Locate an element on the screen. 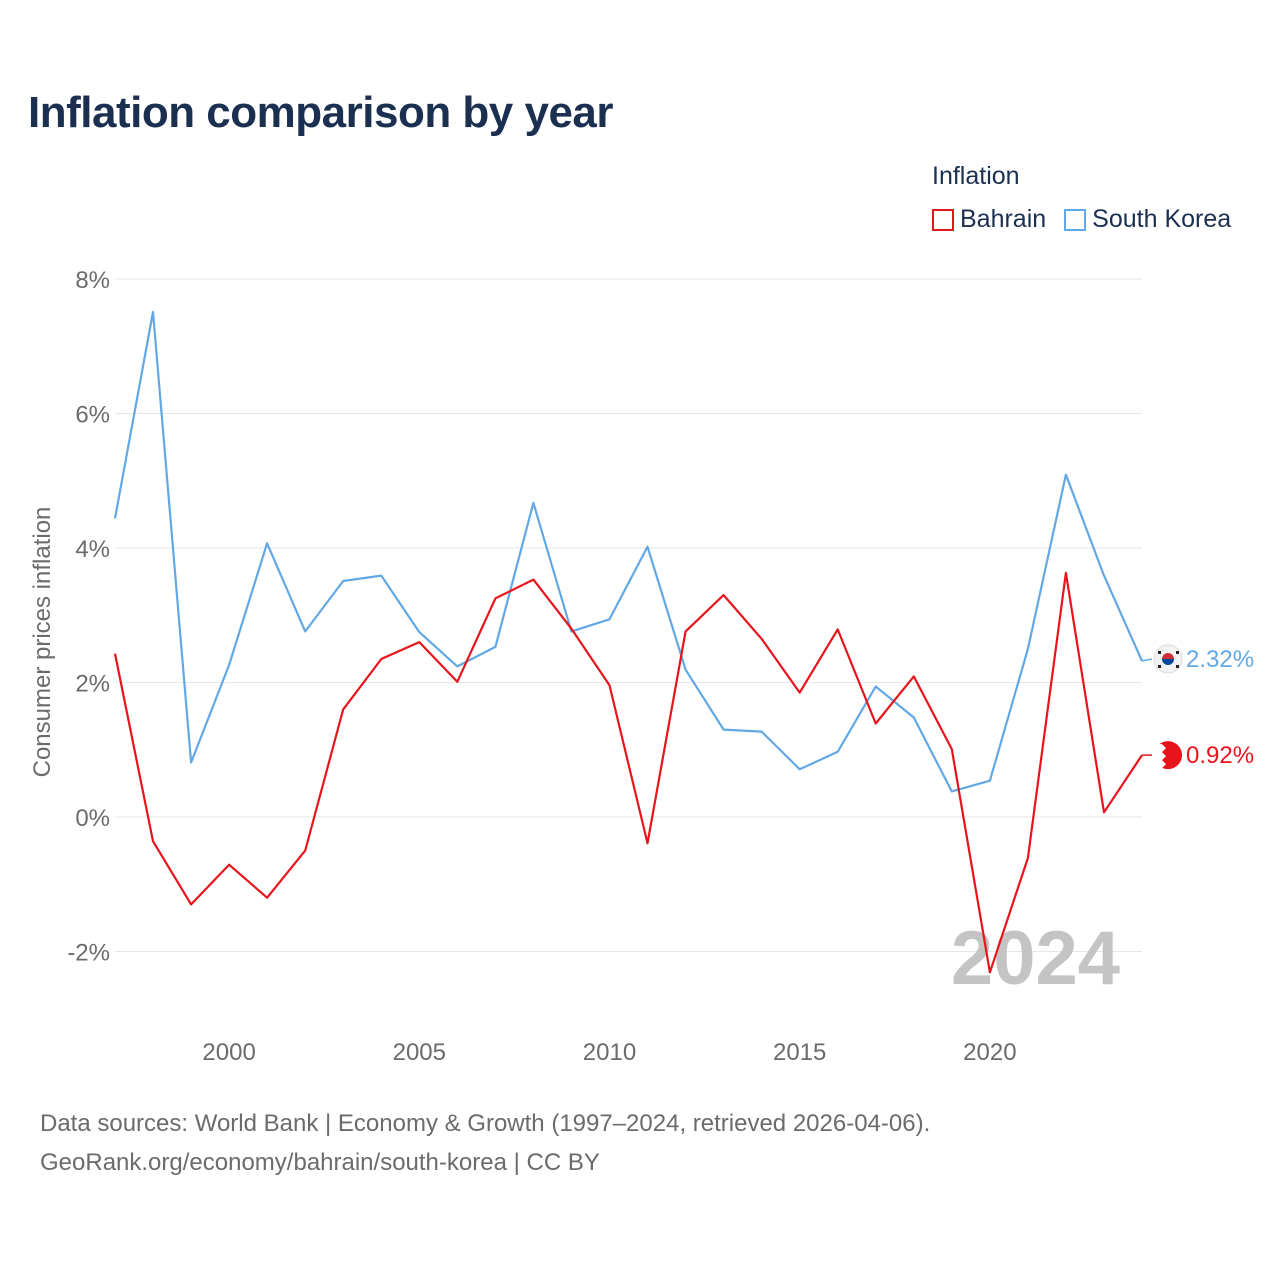 The image size is (1280, 1280). y-tick-label: 2% is located at coordinates (92, 684).